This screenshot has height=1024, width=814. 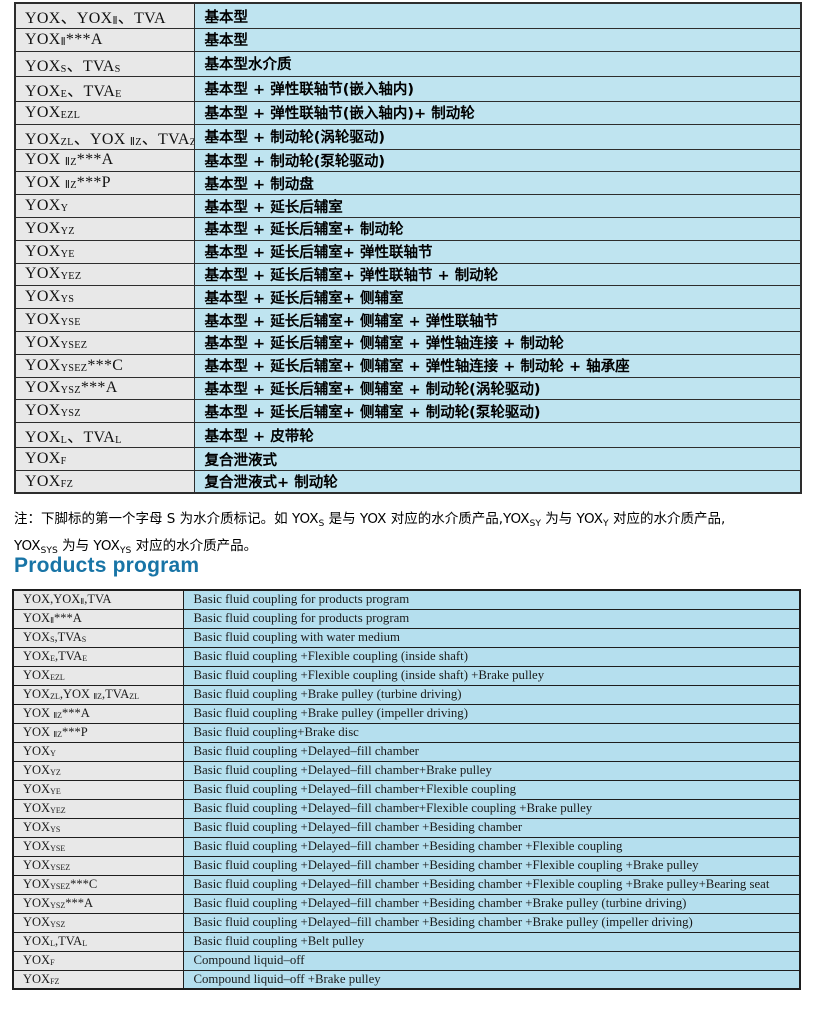 I want to click on description-cell: 基本型 + 延长后辅室+ 侧辅室, so click(x=497, y=297).